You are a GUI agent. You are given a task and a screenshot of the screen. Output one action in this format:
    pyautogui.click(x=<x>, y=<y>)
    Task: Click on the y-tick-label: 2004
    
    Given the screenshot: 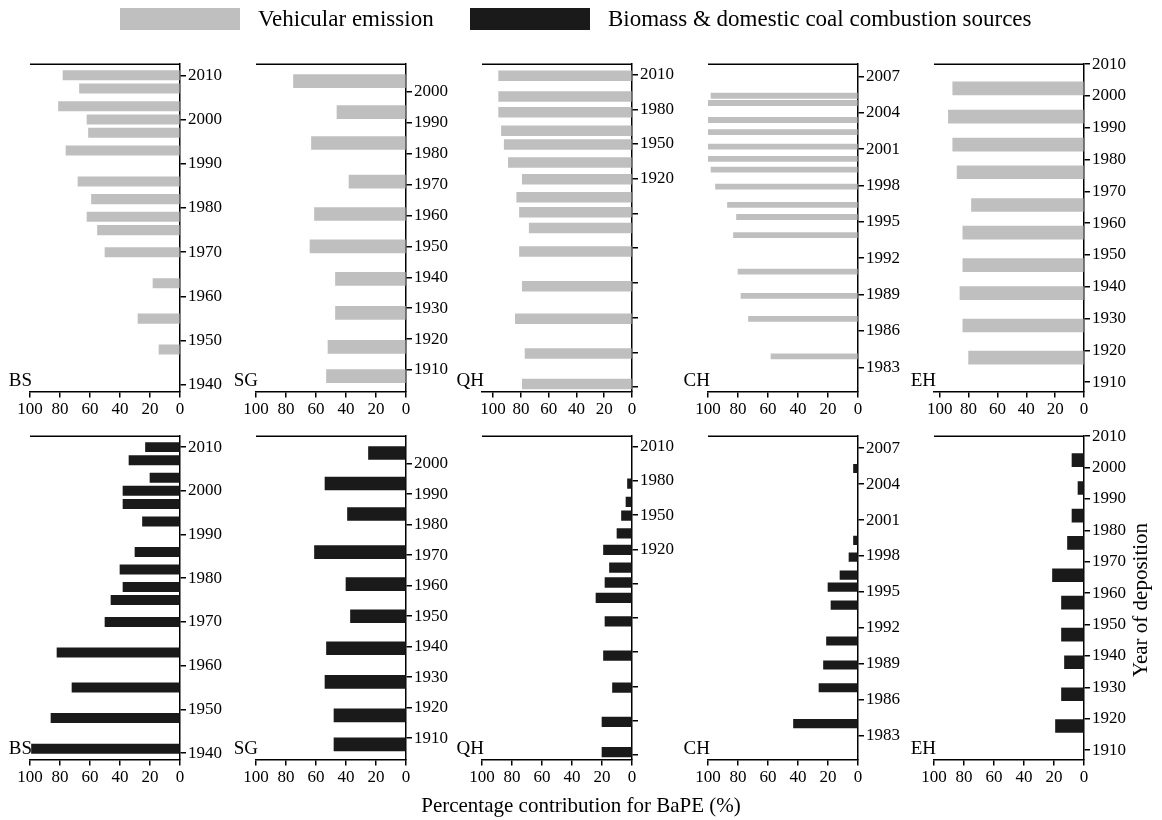 What is the action you would take?
    pyautogui.click(x=883, y=112)
    